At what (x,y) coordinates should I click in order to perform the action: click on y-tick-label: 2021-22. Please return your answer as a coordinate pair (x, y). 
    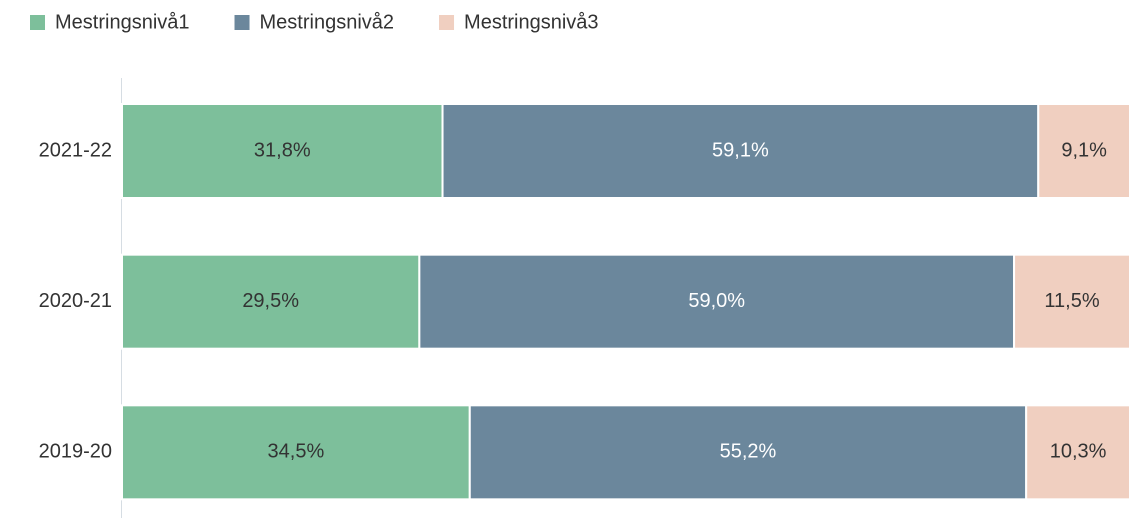
    Looking at the image, I should click on (75, 150).